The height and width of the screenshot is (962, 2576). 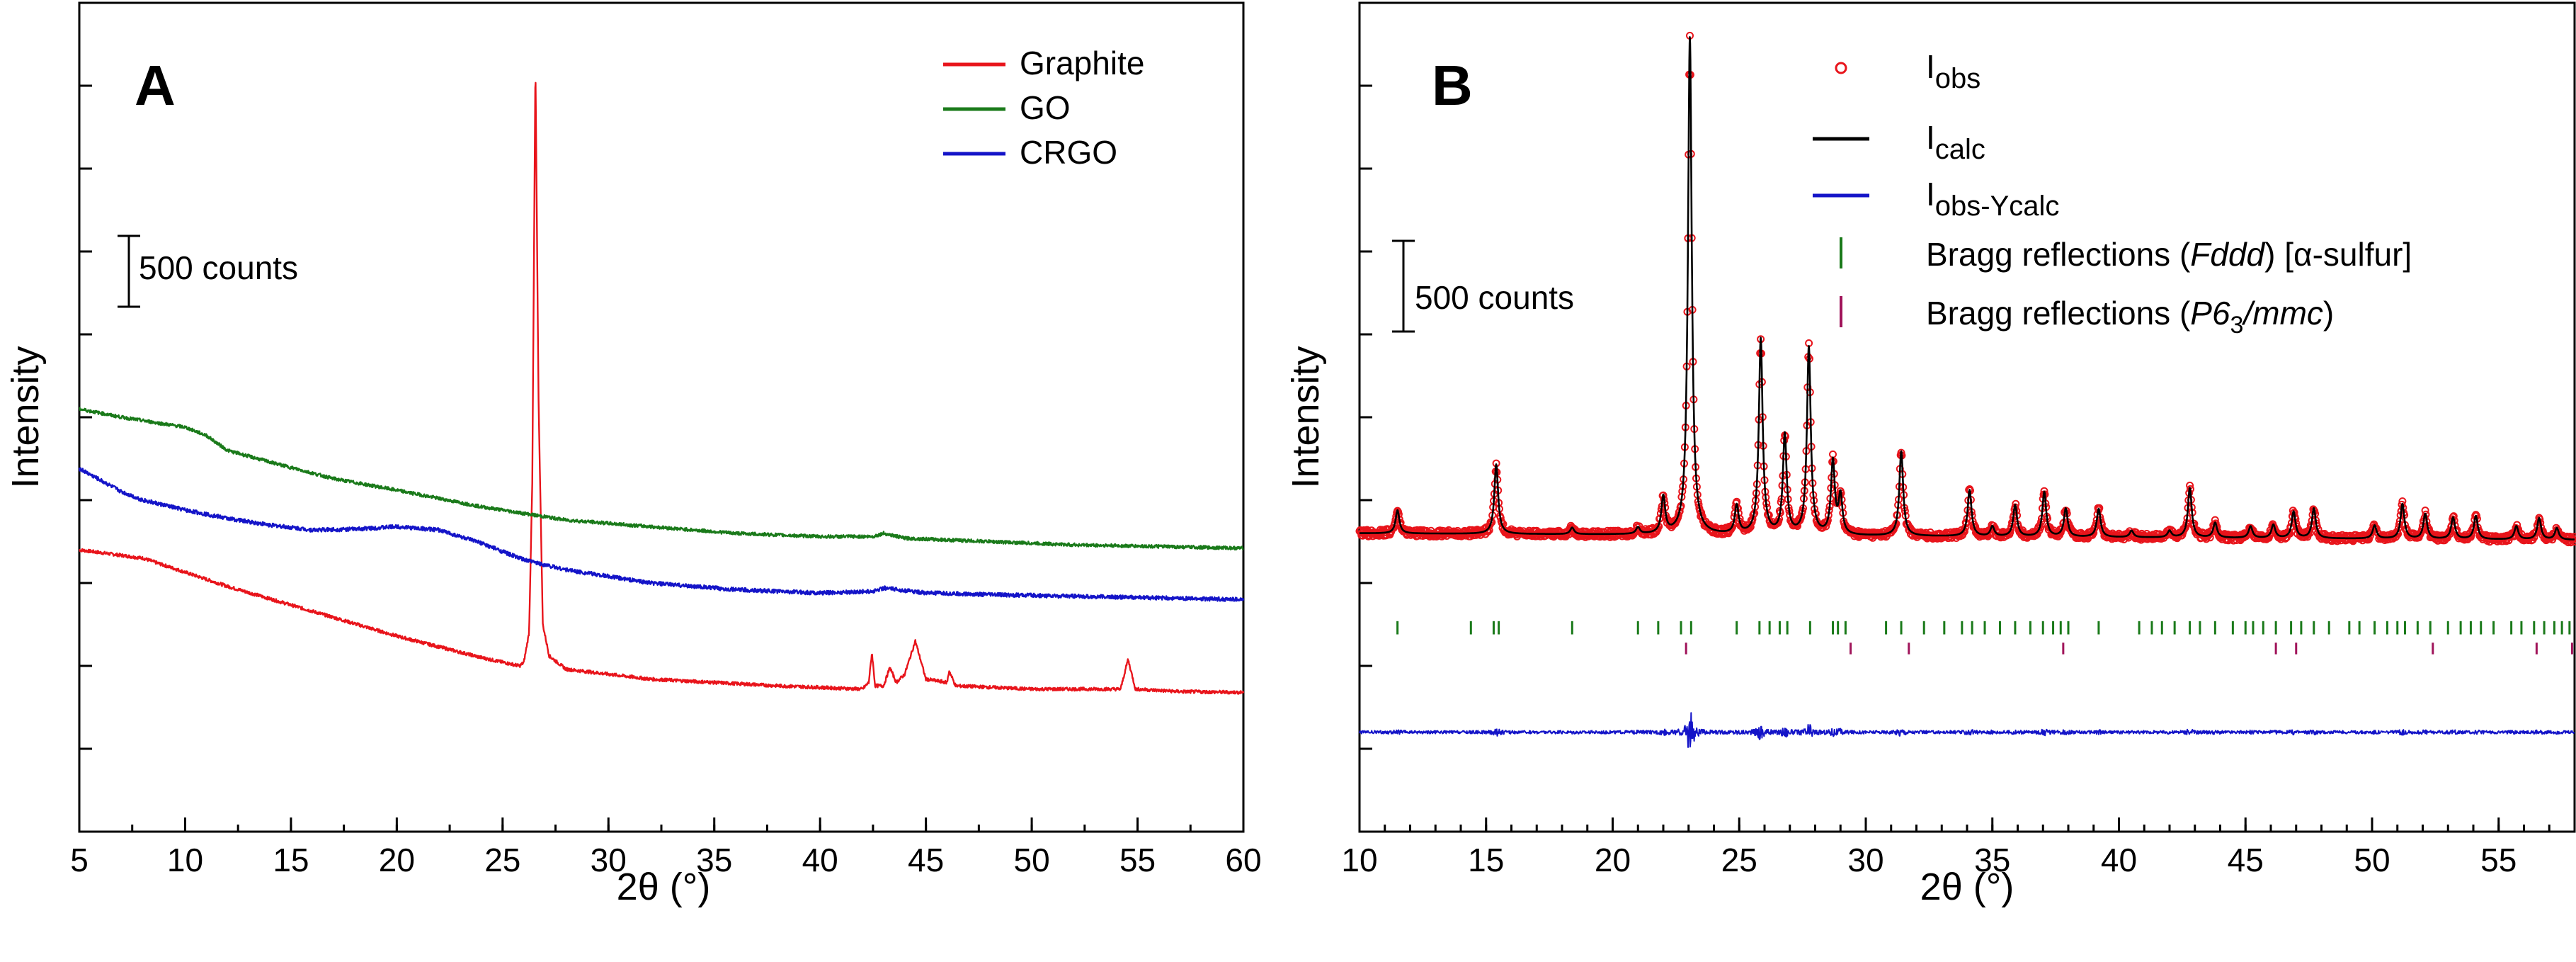 I want to click on legend-label-3: Bragg reflections (Fddd) [α-sulfur], so click(x=2169, y=254).